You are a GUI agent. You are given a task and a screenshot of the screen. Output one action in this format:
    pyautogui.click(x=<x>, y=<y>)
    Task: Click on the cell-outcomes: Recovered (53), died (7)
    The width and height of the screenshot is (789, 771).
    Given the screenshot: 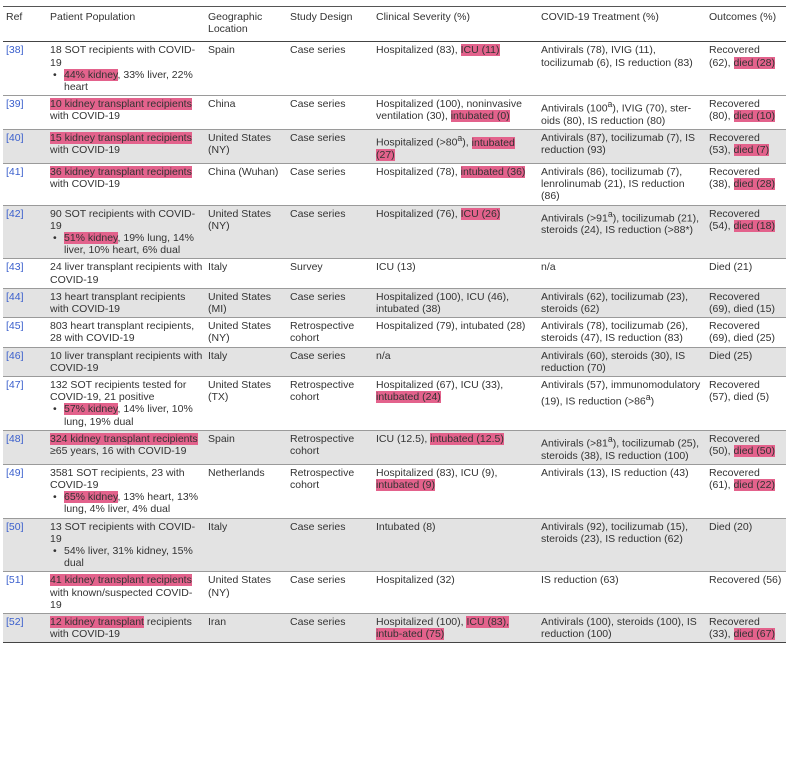 What is the action you would take?
    pyautogui.click(x=746, y=147)
    